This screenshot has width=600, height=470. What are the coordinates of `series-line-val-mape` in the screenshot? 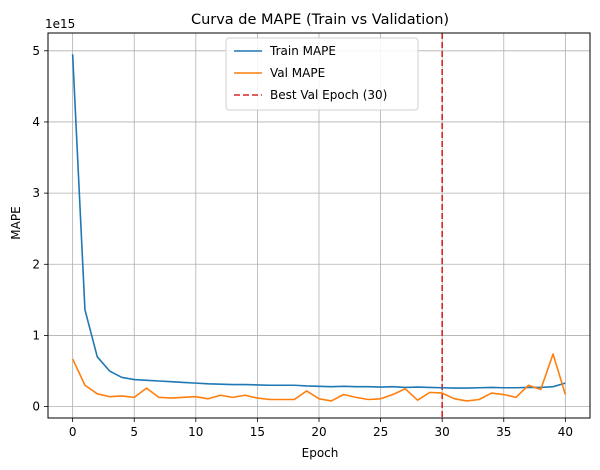 It's located at (319, 377).